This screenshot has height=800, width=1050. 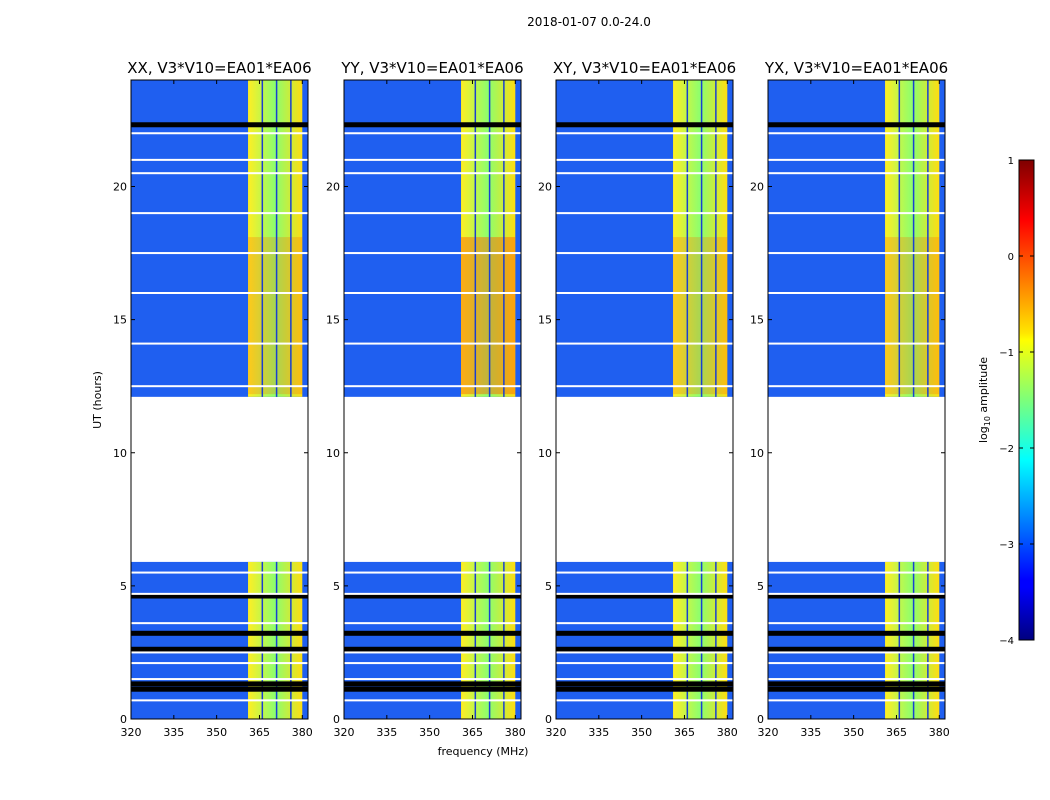 What do you see at coordinates (219, 68) in the screenshot?
I see `panel-title: XX, V3*V10=EA01*EA06` at bounding box center [219, 68].